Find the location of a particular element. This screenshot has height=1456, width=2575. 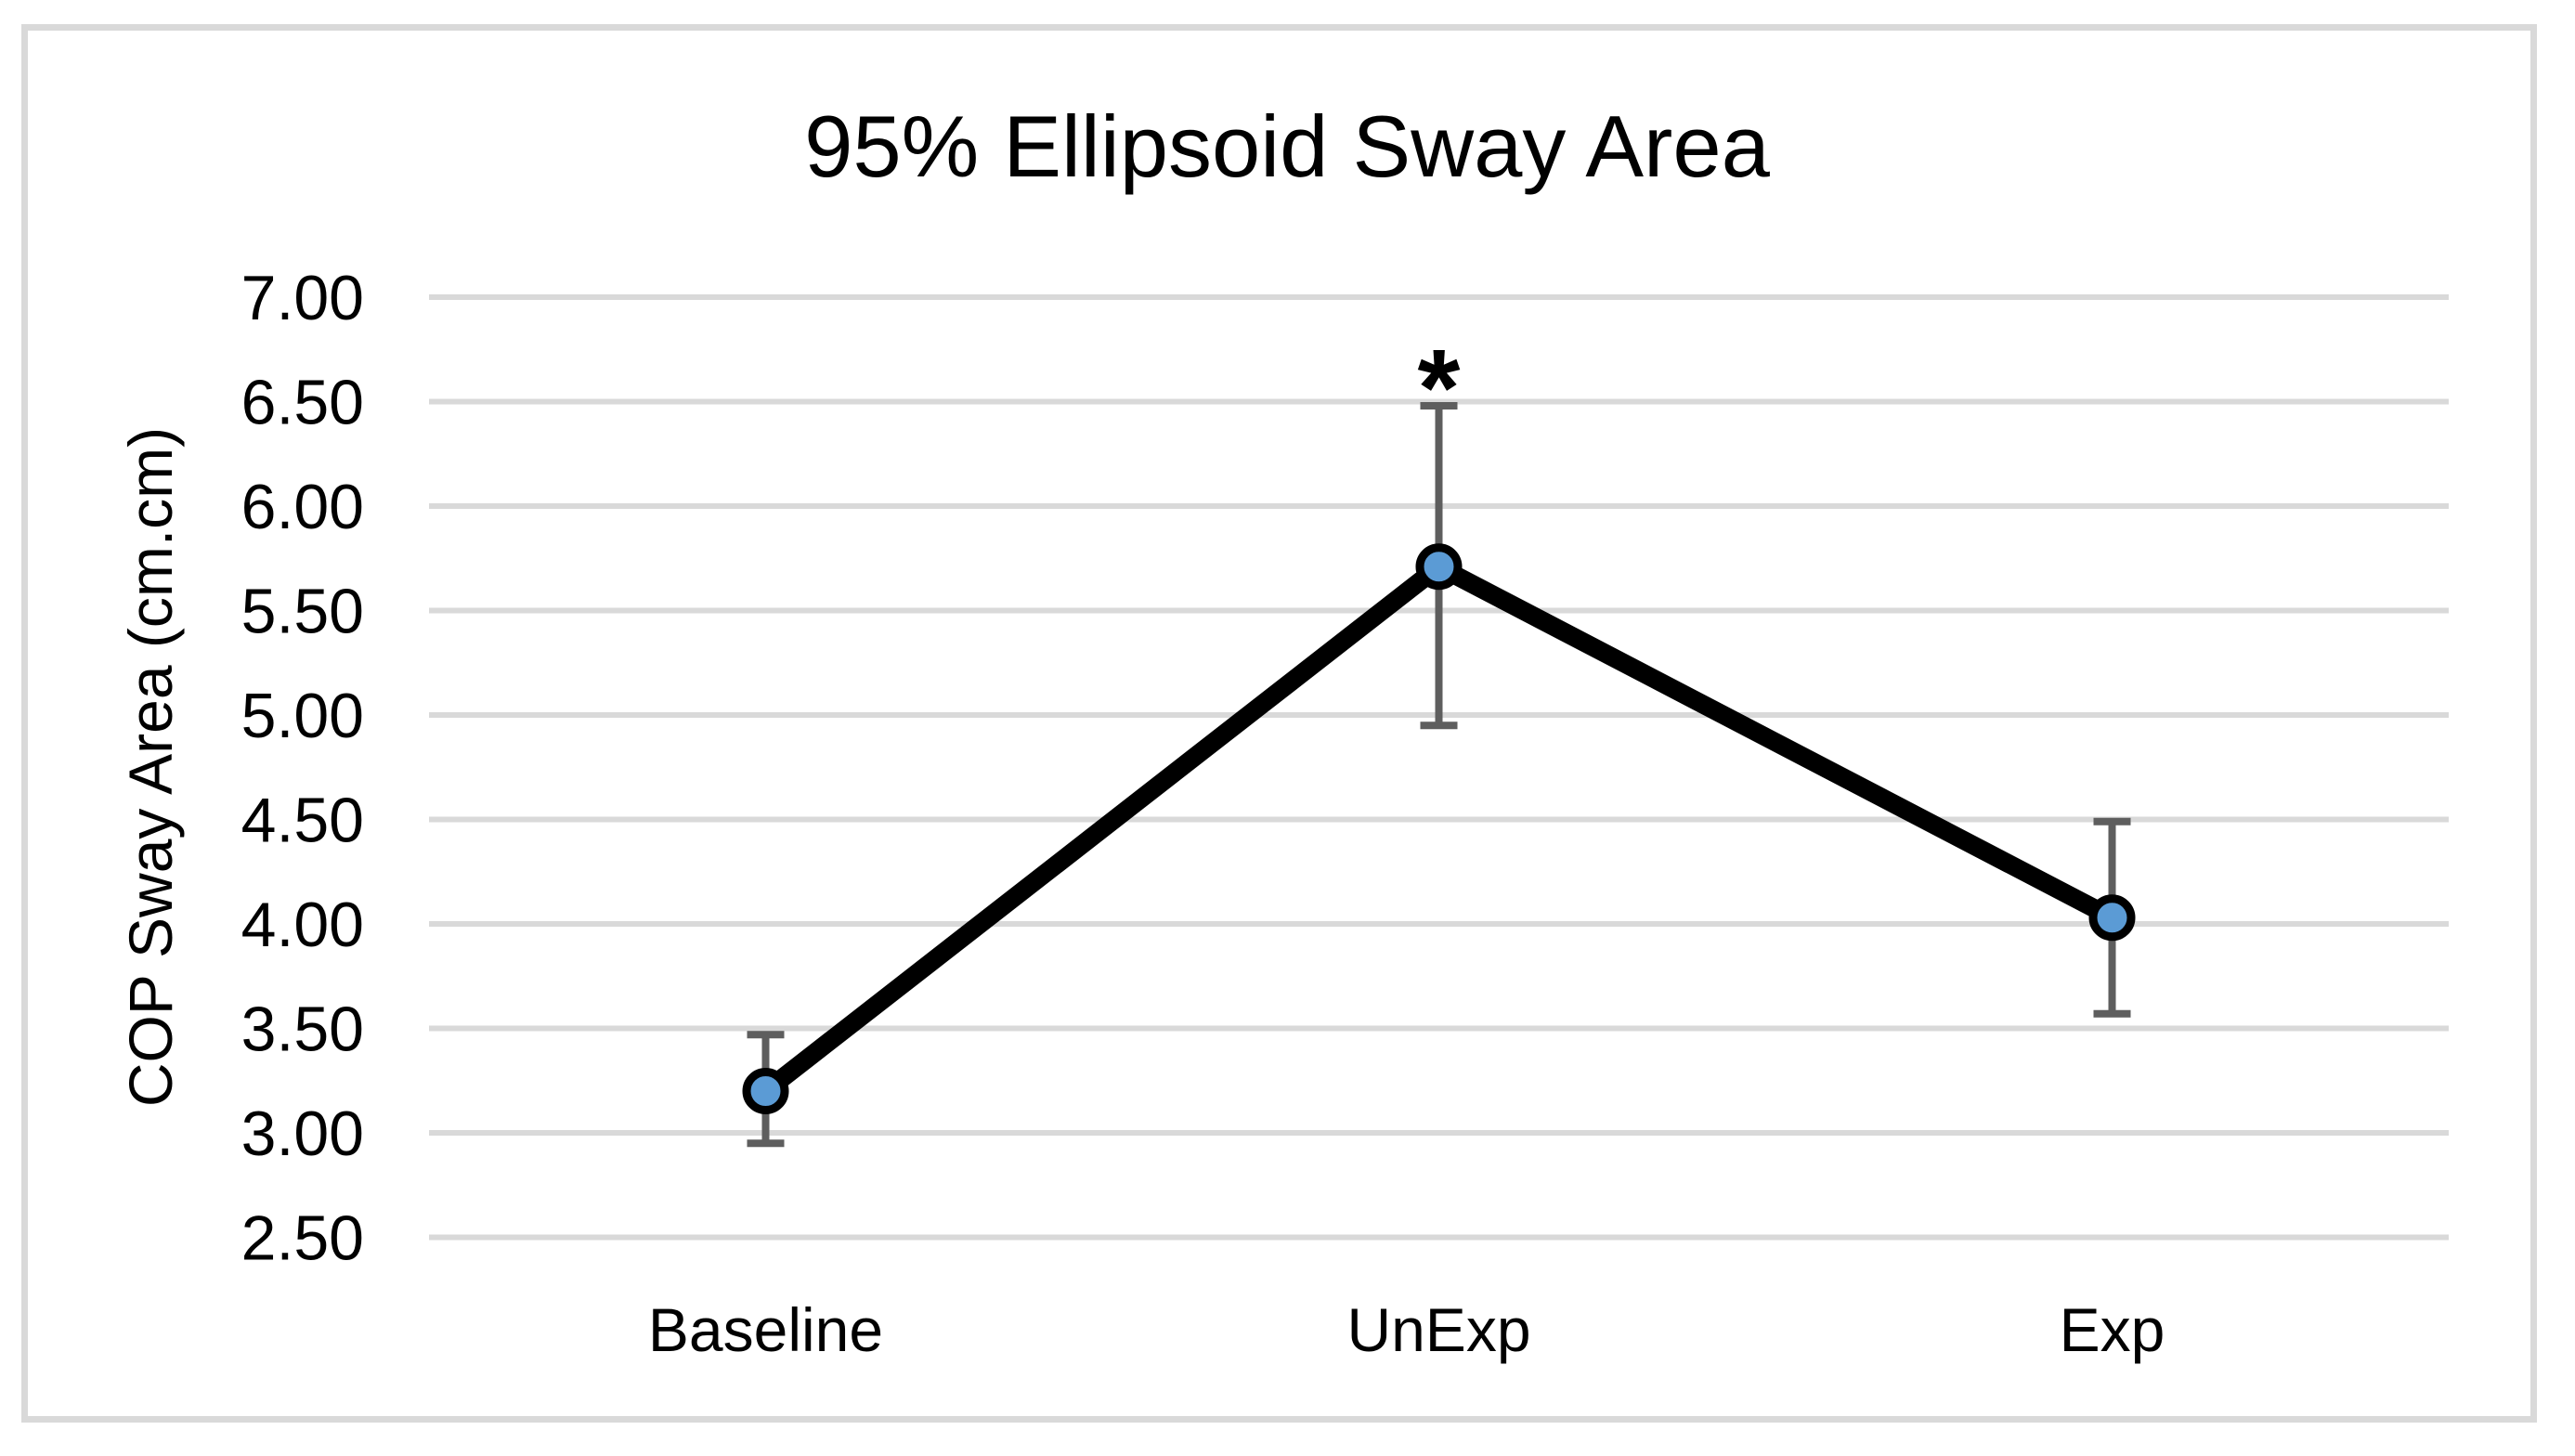

x-category-label: Exp is located at coordinates (2112, 1329).